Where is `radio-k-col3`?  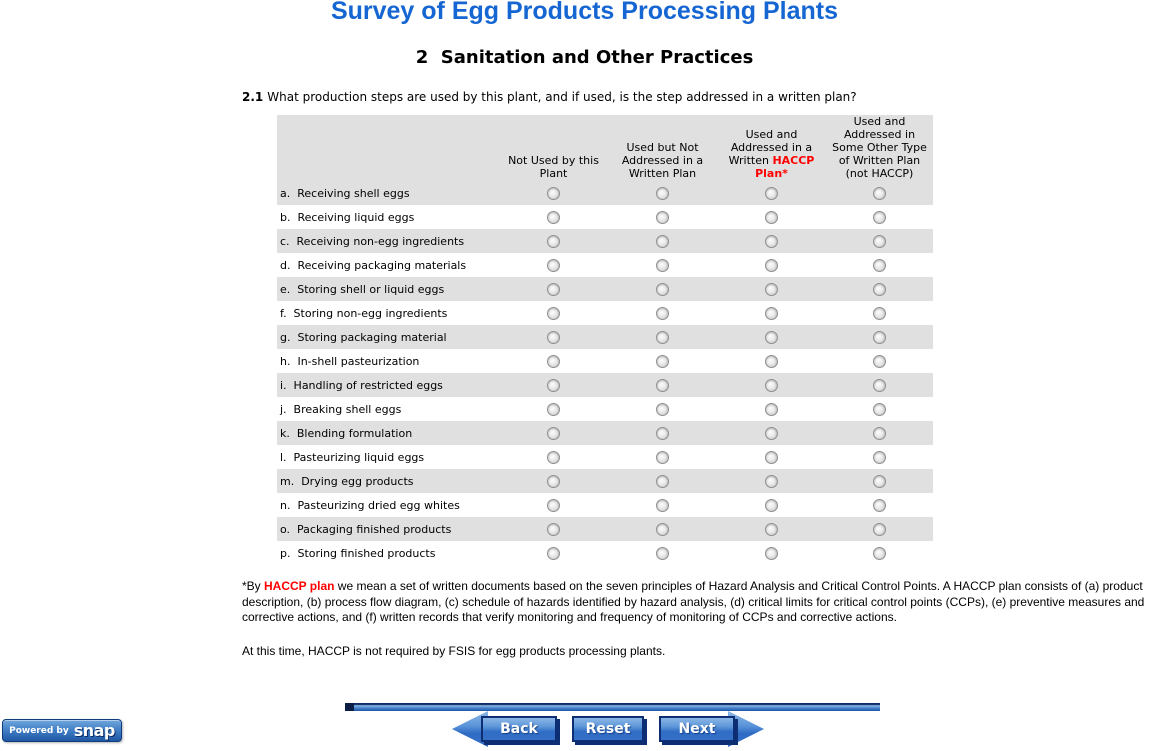 radio-k-col3 is located at coordinates (771, 433).